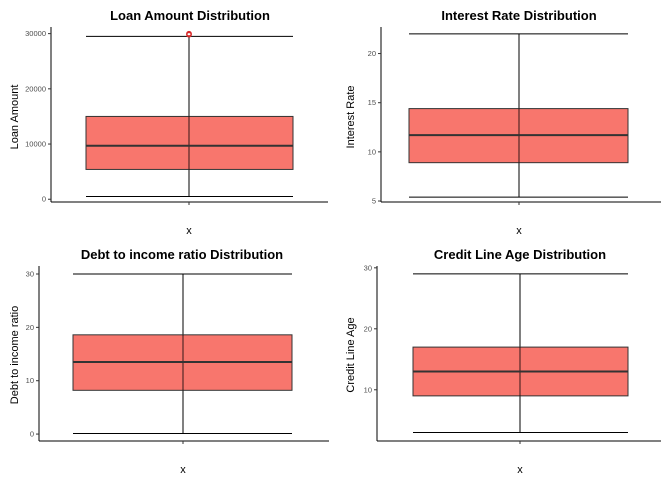  I want to click on chart-title: Loan Amount Distribution, so click(190, 15).